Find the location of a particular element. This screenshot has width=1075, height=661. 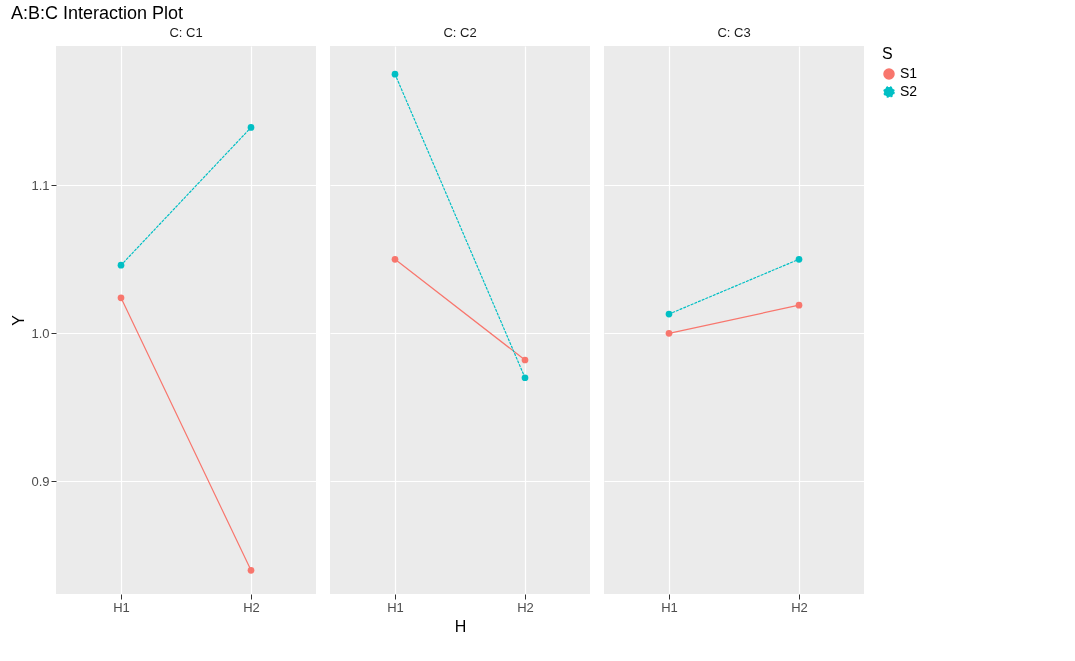

legend-label: S2 is located at coordinates (909, 91).